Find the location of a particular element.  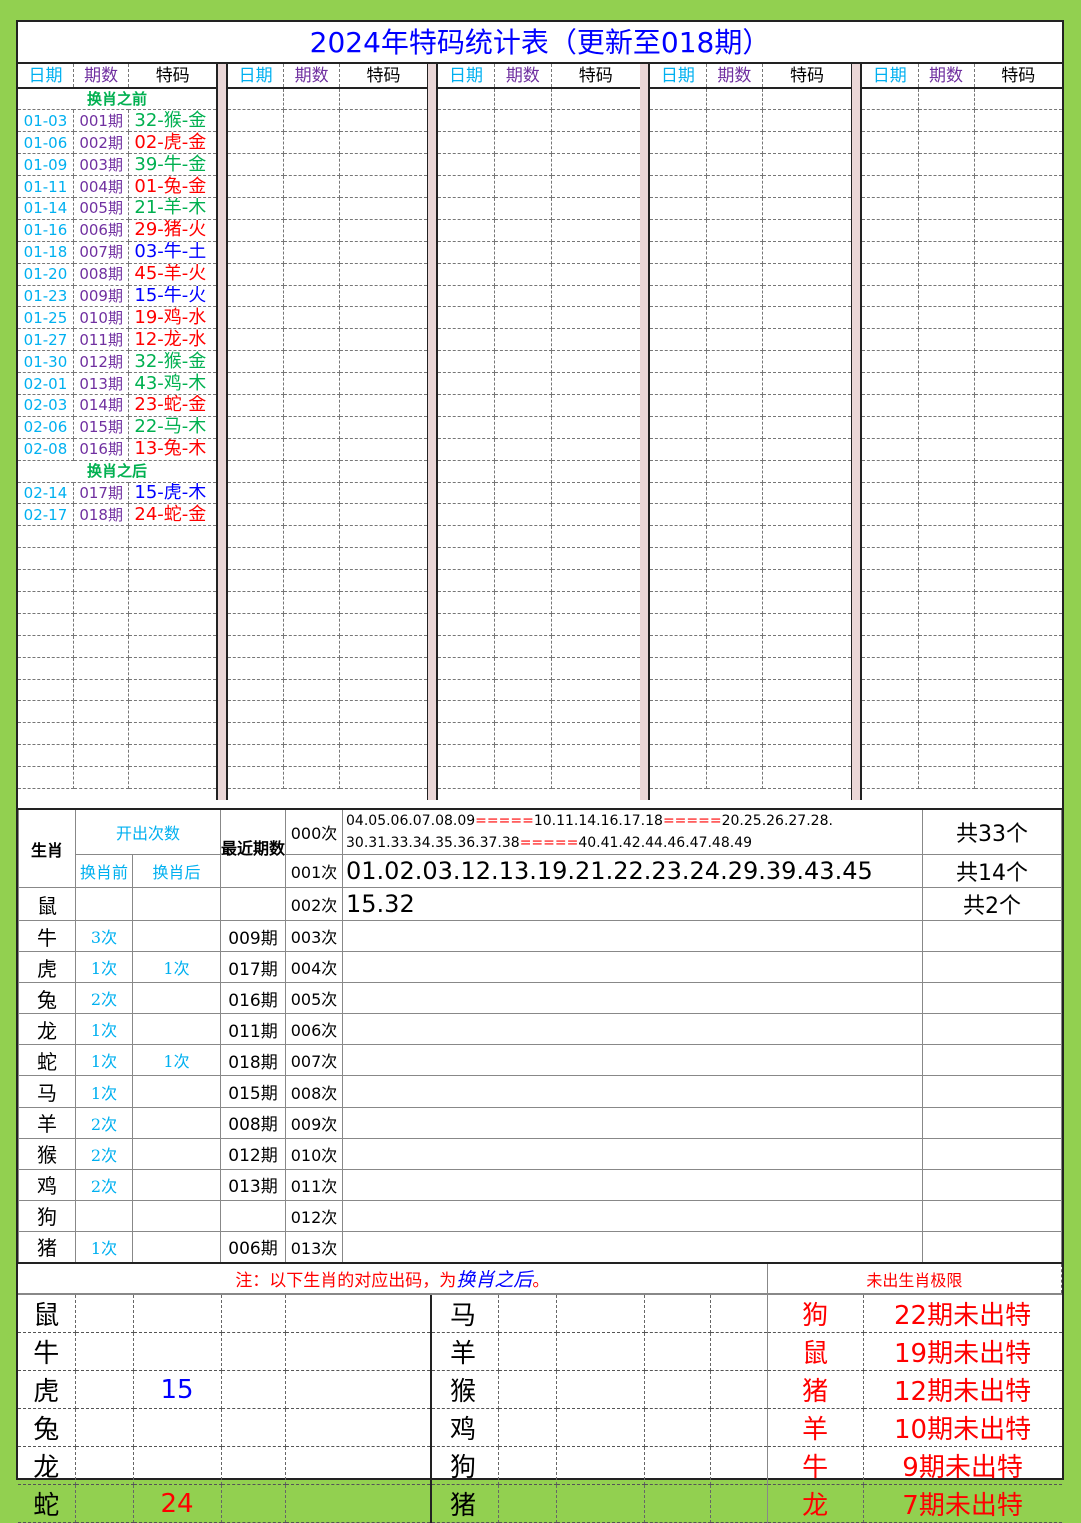

table-row: 01-20 008期 45-羊-火 is located at coordinates (117, 274).